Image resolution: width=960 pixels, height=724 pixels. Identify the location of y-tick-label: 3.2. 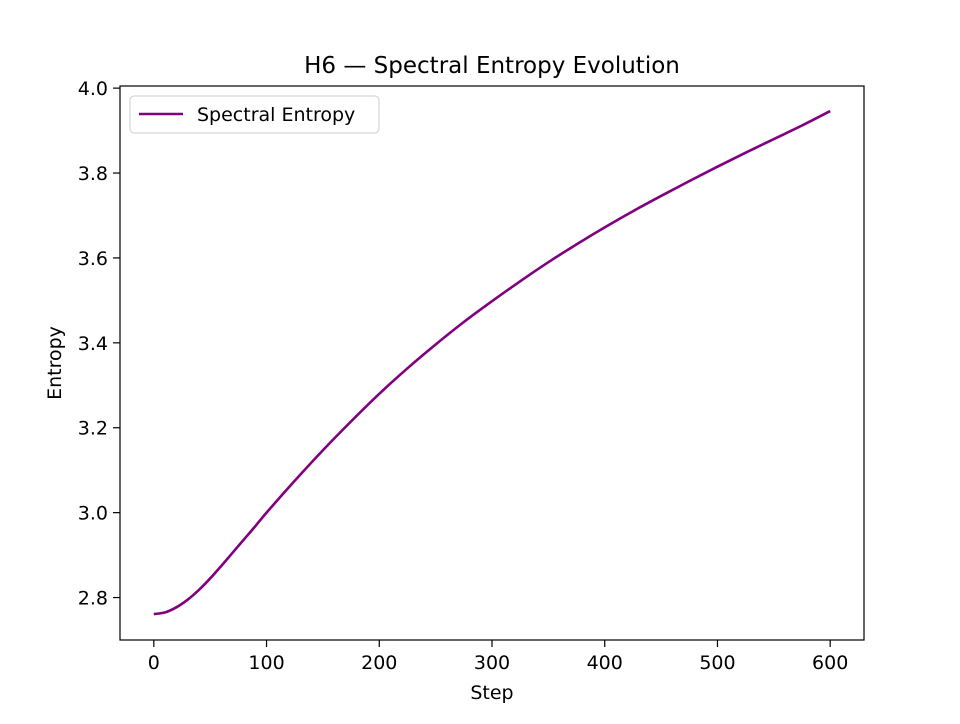
(93, 429).